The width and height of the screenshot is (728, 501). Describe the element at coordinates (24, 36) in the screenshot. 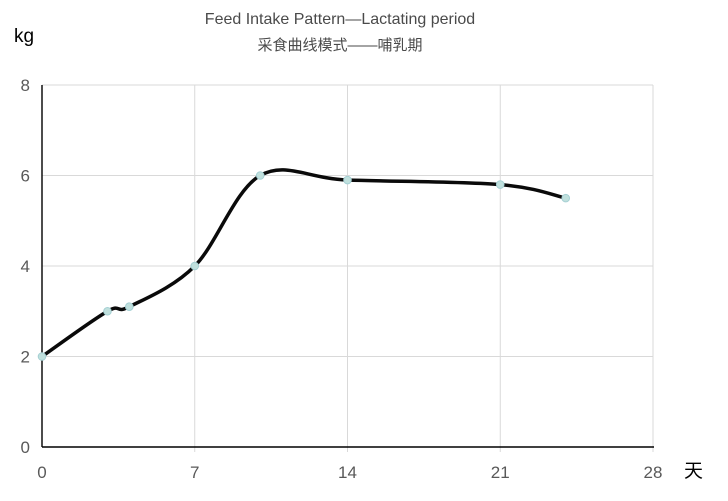

I see `y-axis-unit-label: kg` at that location.